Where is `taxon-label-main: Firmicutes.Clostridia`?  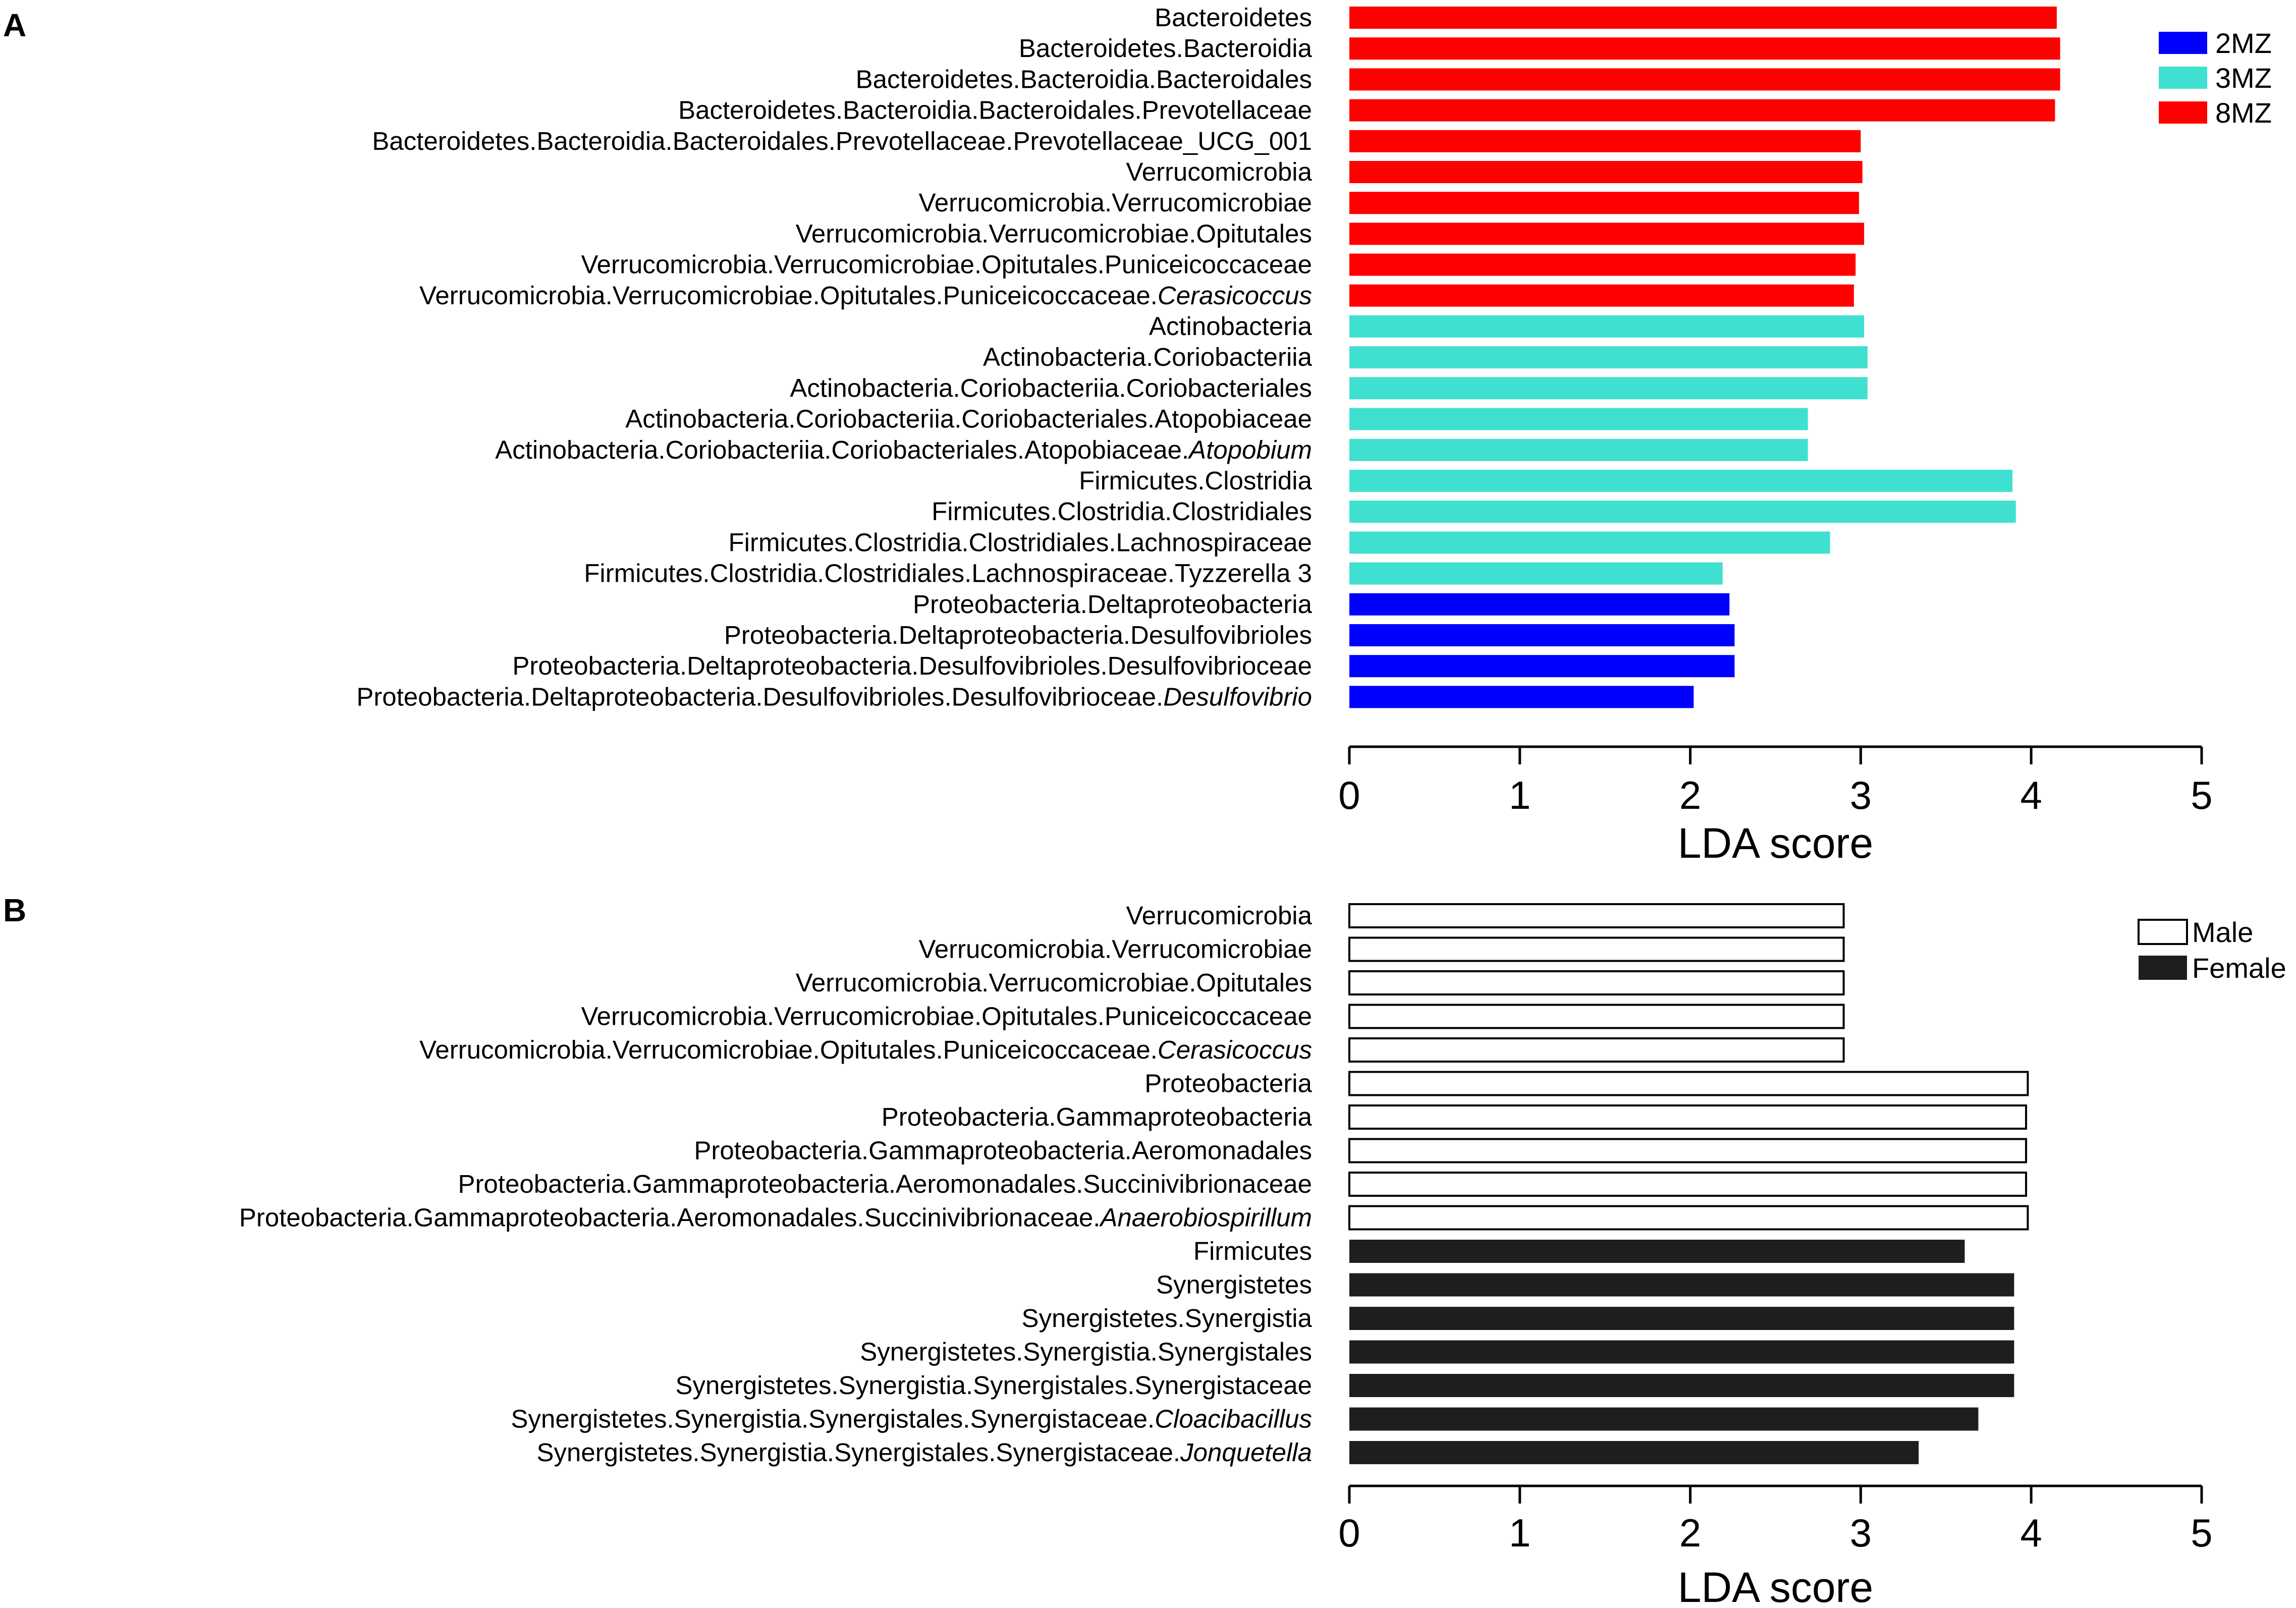 taxon-label-main: Firmicutes.Clostridia is located at coordinates (1196, 480).